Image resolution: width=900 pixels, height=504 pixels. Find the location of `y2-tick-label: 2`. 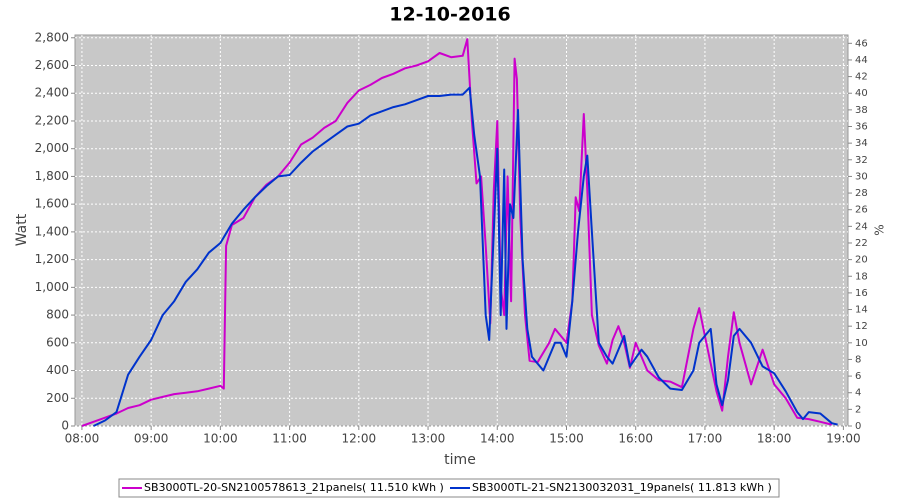

y2-tick-label: 2 is located at coordinates (858, 409).